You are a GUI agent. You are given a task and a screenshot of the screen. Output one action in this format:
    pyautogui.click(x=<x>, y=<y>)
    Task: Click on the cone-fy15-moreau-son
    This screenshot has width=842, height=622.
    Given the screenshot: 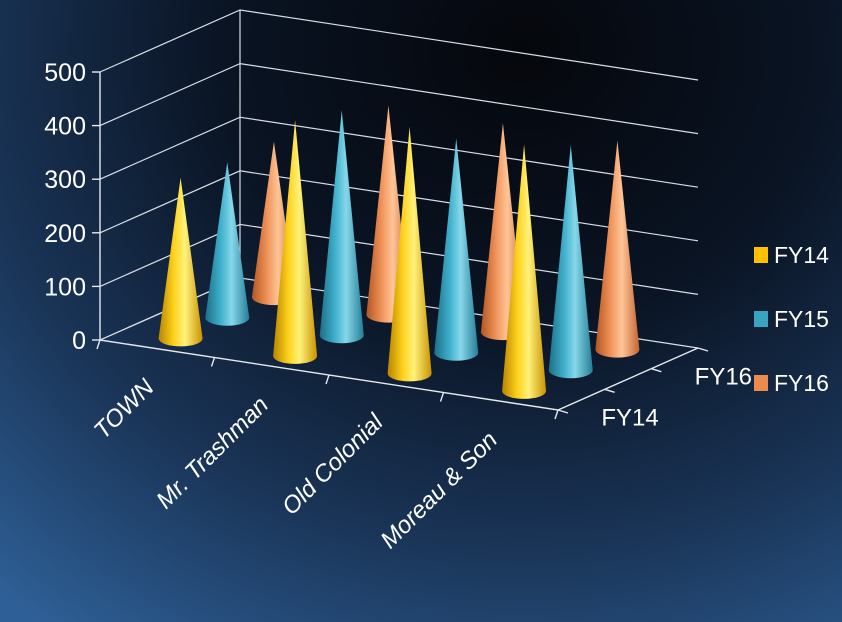 What is the action you would take?
    pyautogui.click(x=570, y=262)
    